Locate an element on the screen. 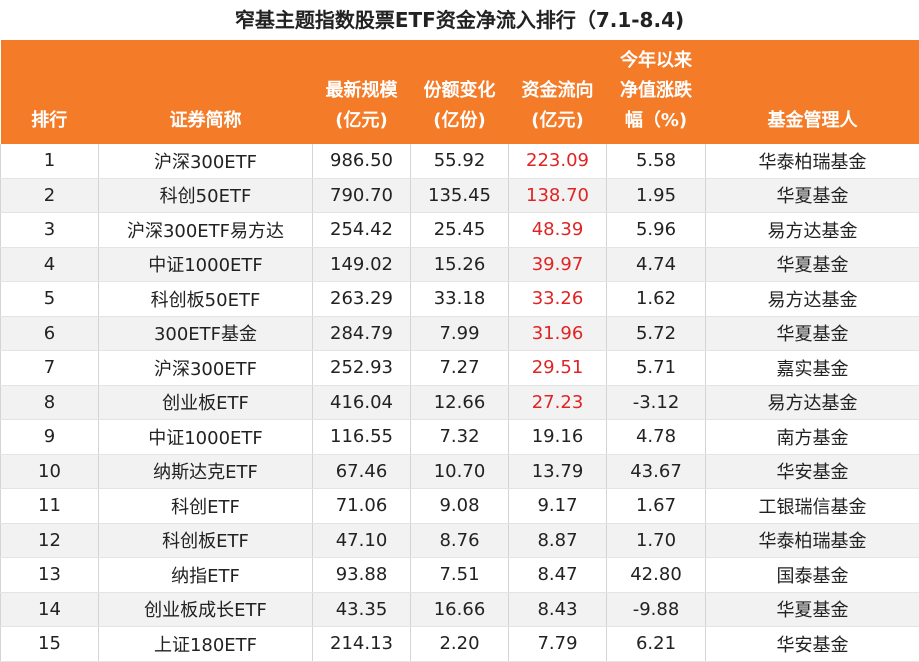 Image resolution: width=919 pixels, height=662 pixels. table-row: 11 科创ETF 71.06 9.08 9.17 1.67 工银瑞信基金 is located at coordinates (459, 506).